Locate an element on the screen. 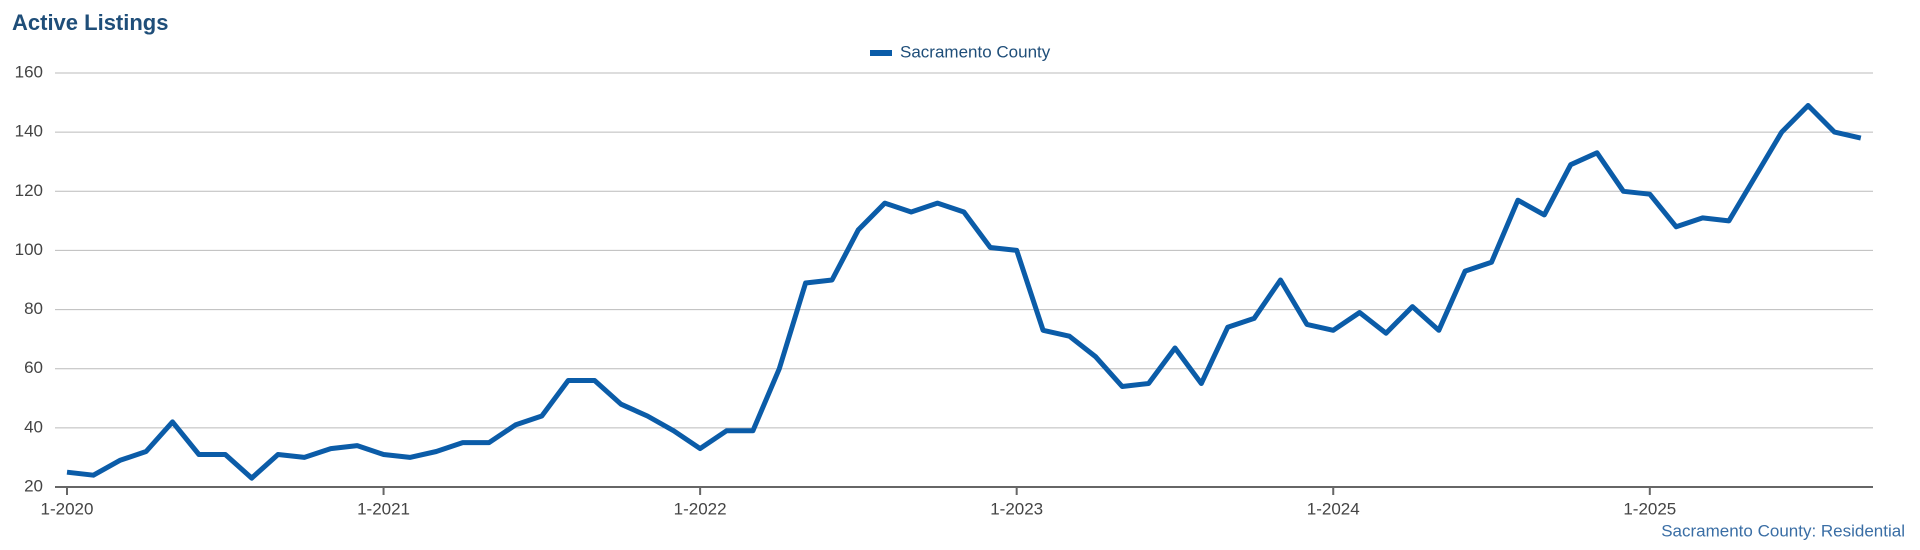  y-tick-label: 160 is located at coordinates (29, 71).